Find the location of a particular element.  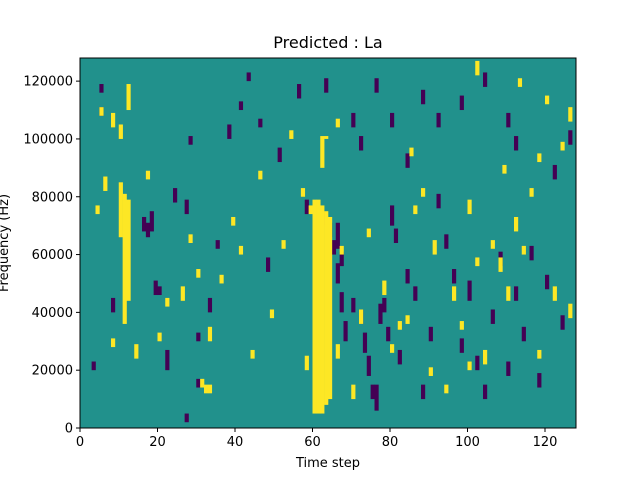

x-tick-label: 100 is located at coordinates (467, 442).